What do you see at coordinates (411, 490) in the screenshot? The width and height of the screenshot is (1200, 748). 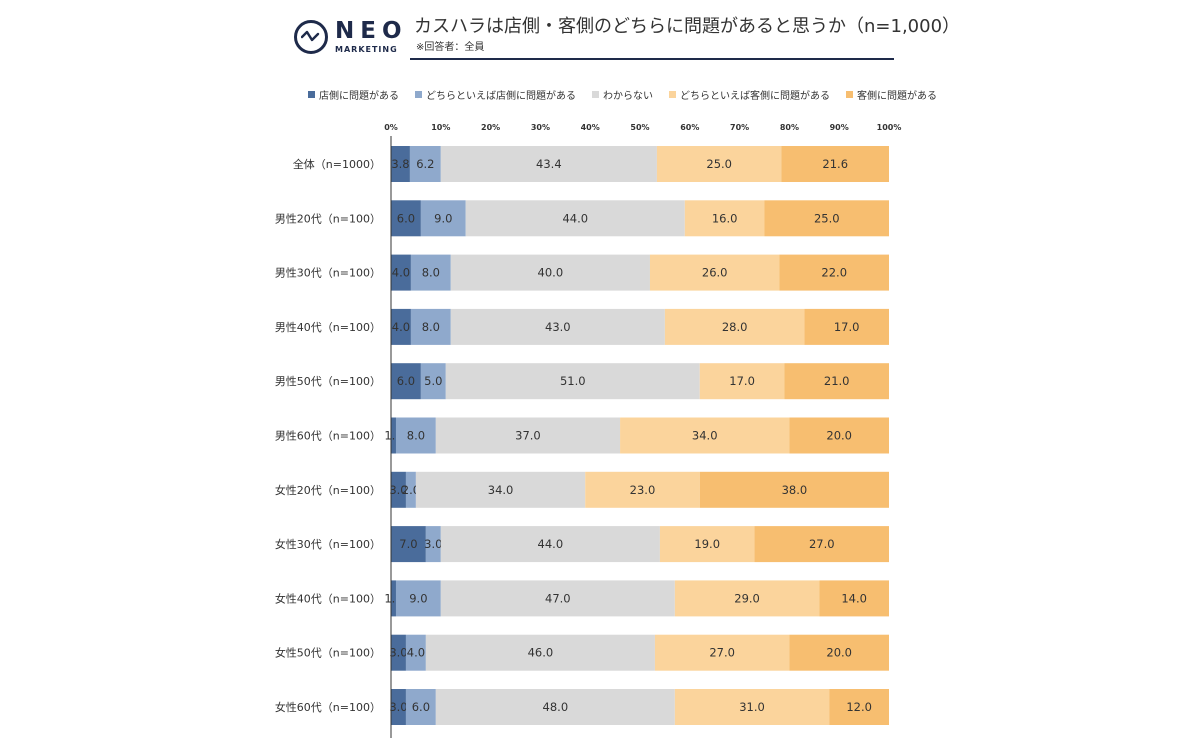 I see `data-label: 2.0` at bounding box center [411, 490].